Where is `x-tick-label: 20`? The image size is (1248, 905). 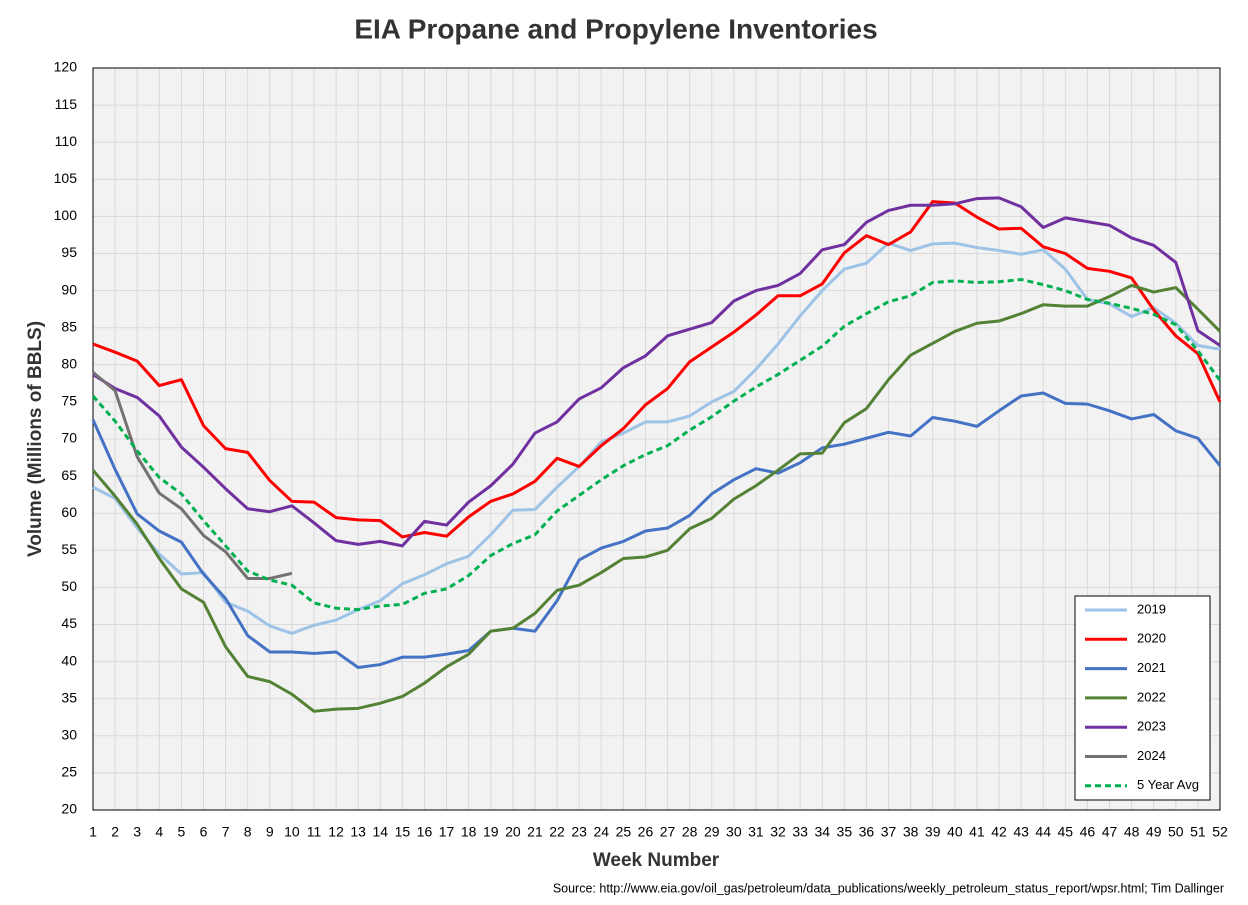 x-tick-label: 20 is located at coordinates (513, 832).